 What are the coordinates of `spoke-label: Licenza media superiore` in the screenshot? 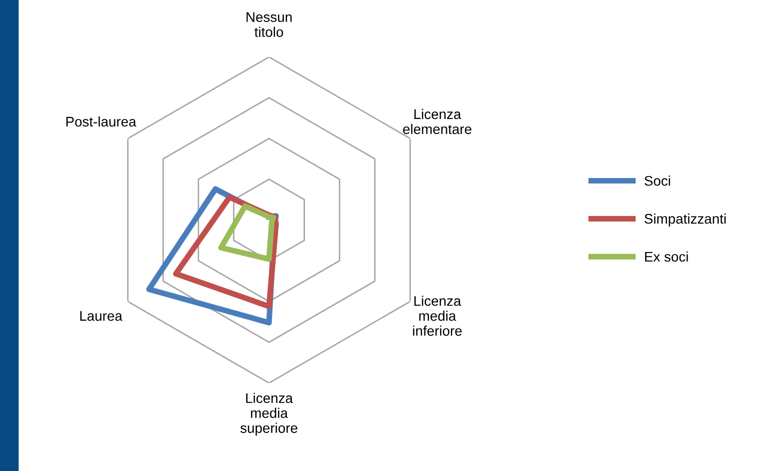 It's located at (269, 414).